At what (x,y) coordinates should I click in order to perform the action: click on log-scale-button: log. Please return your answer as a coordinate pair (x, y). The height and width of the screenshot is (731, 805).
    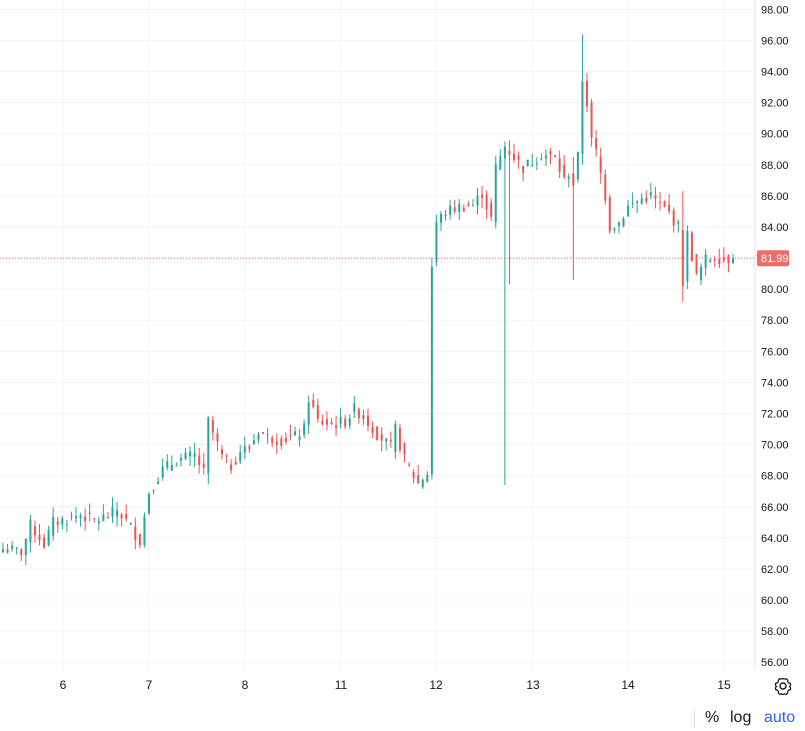
    Looking at the image, I should click on (741, 717).